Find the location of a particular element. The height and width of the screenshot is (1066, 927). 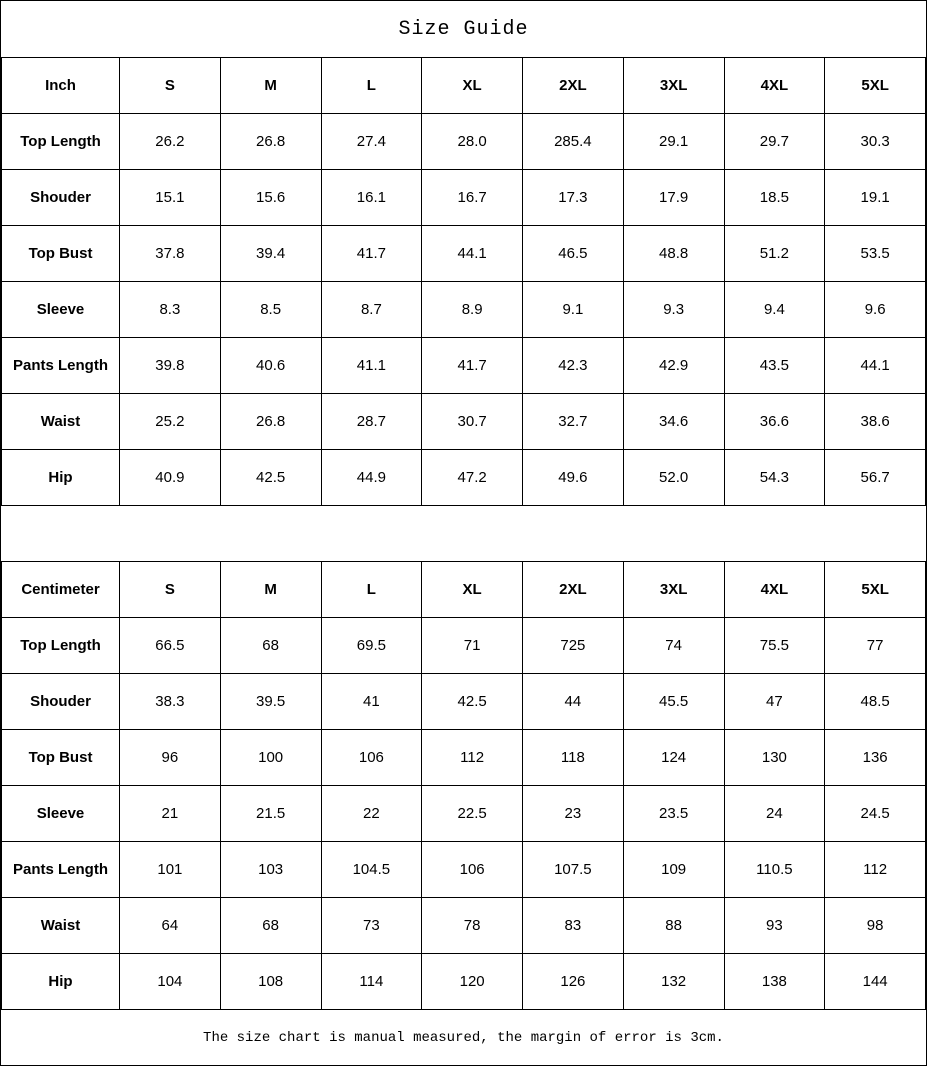

value-cell: 68 is located at coordinates (270, 925).